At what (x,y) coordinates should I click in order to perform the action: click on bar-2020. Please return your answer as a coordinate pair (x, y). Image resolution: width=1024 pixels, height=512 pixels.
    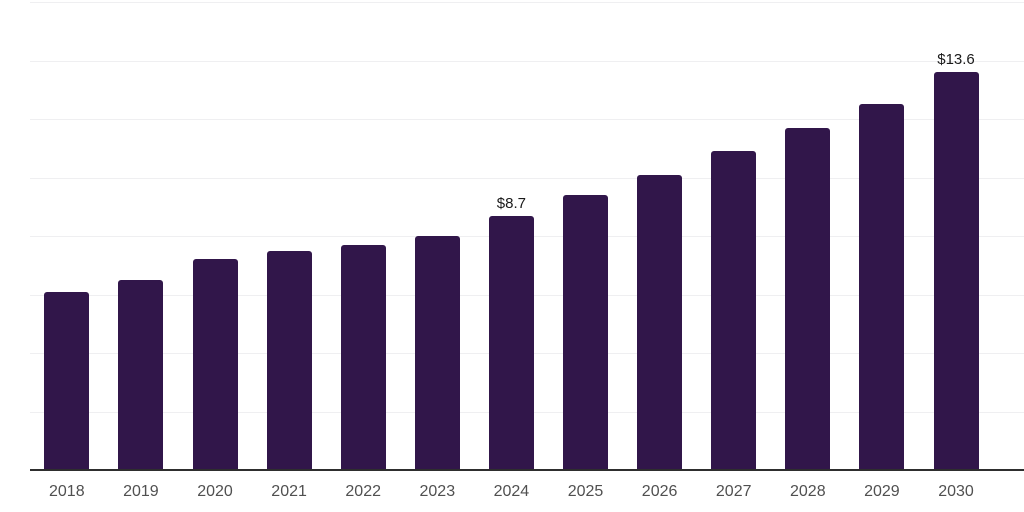
    Looking at the image, I should click on (215, 364).